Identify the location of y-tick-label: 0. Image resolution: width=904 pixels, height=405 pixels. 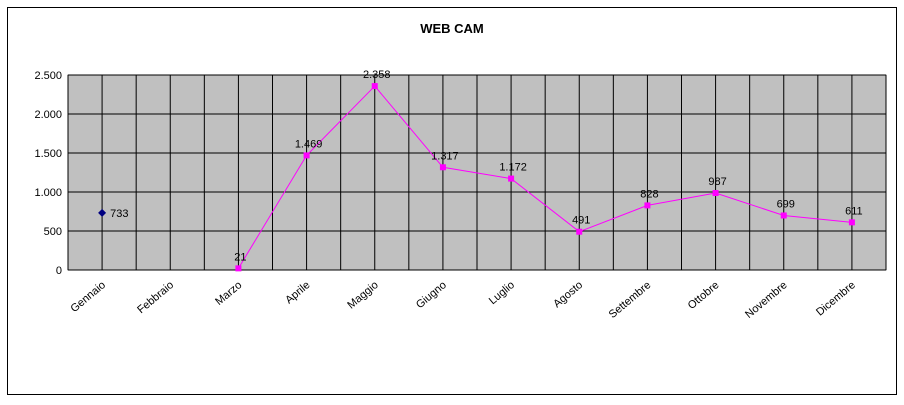
(59, 271).